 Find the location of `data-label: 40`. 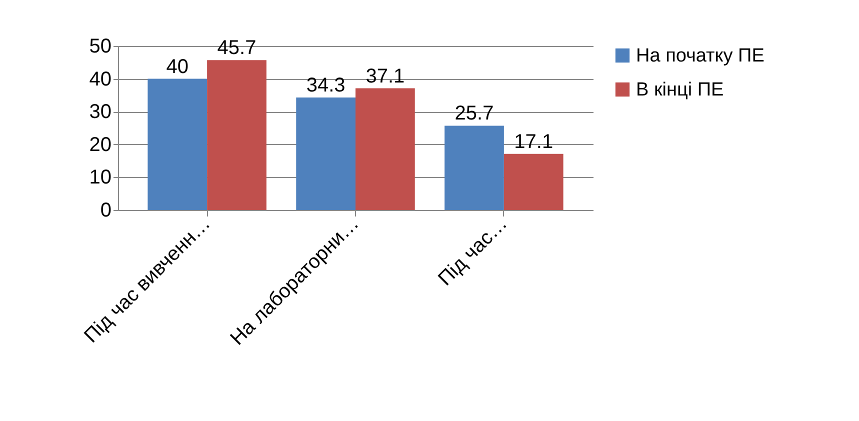

data-label: 40 is located at coordinates (177, 67).